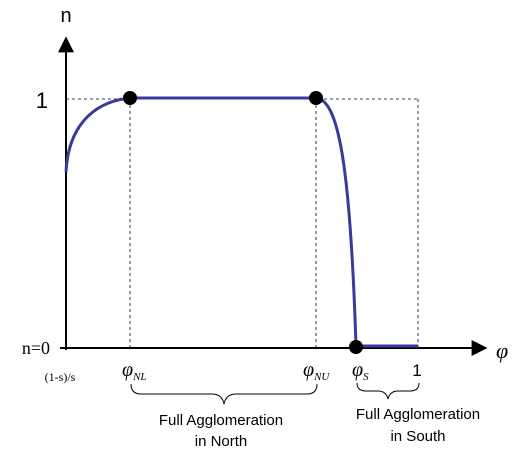 Image resolution: width=530 pixels, height=459 pixels. Describe the element at coordinates (416, 370) in the screenshot. I see `x-tick-one: 1` at that location.